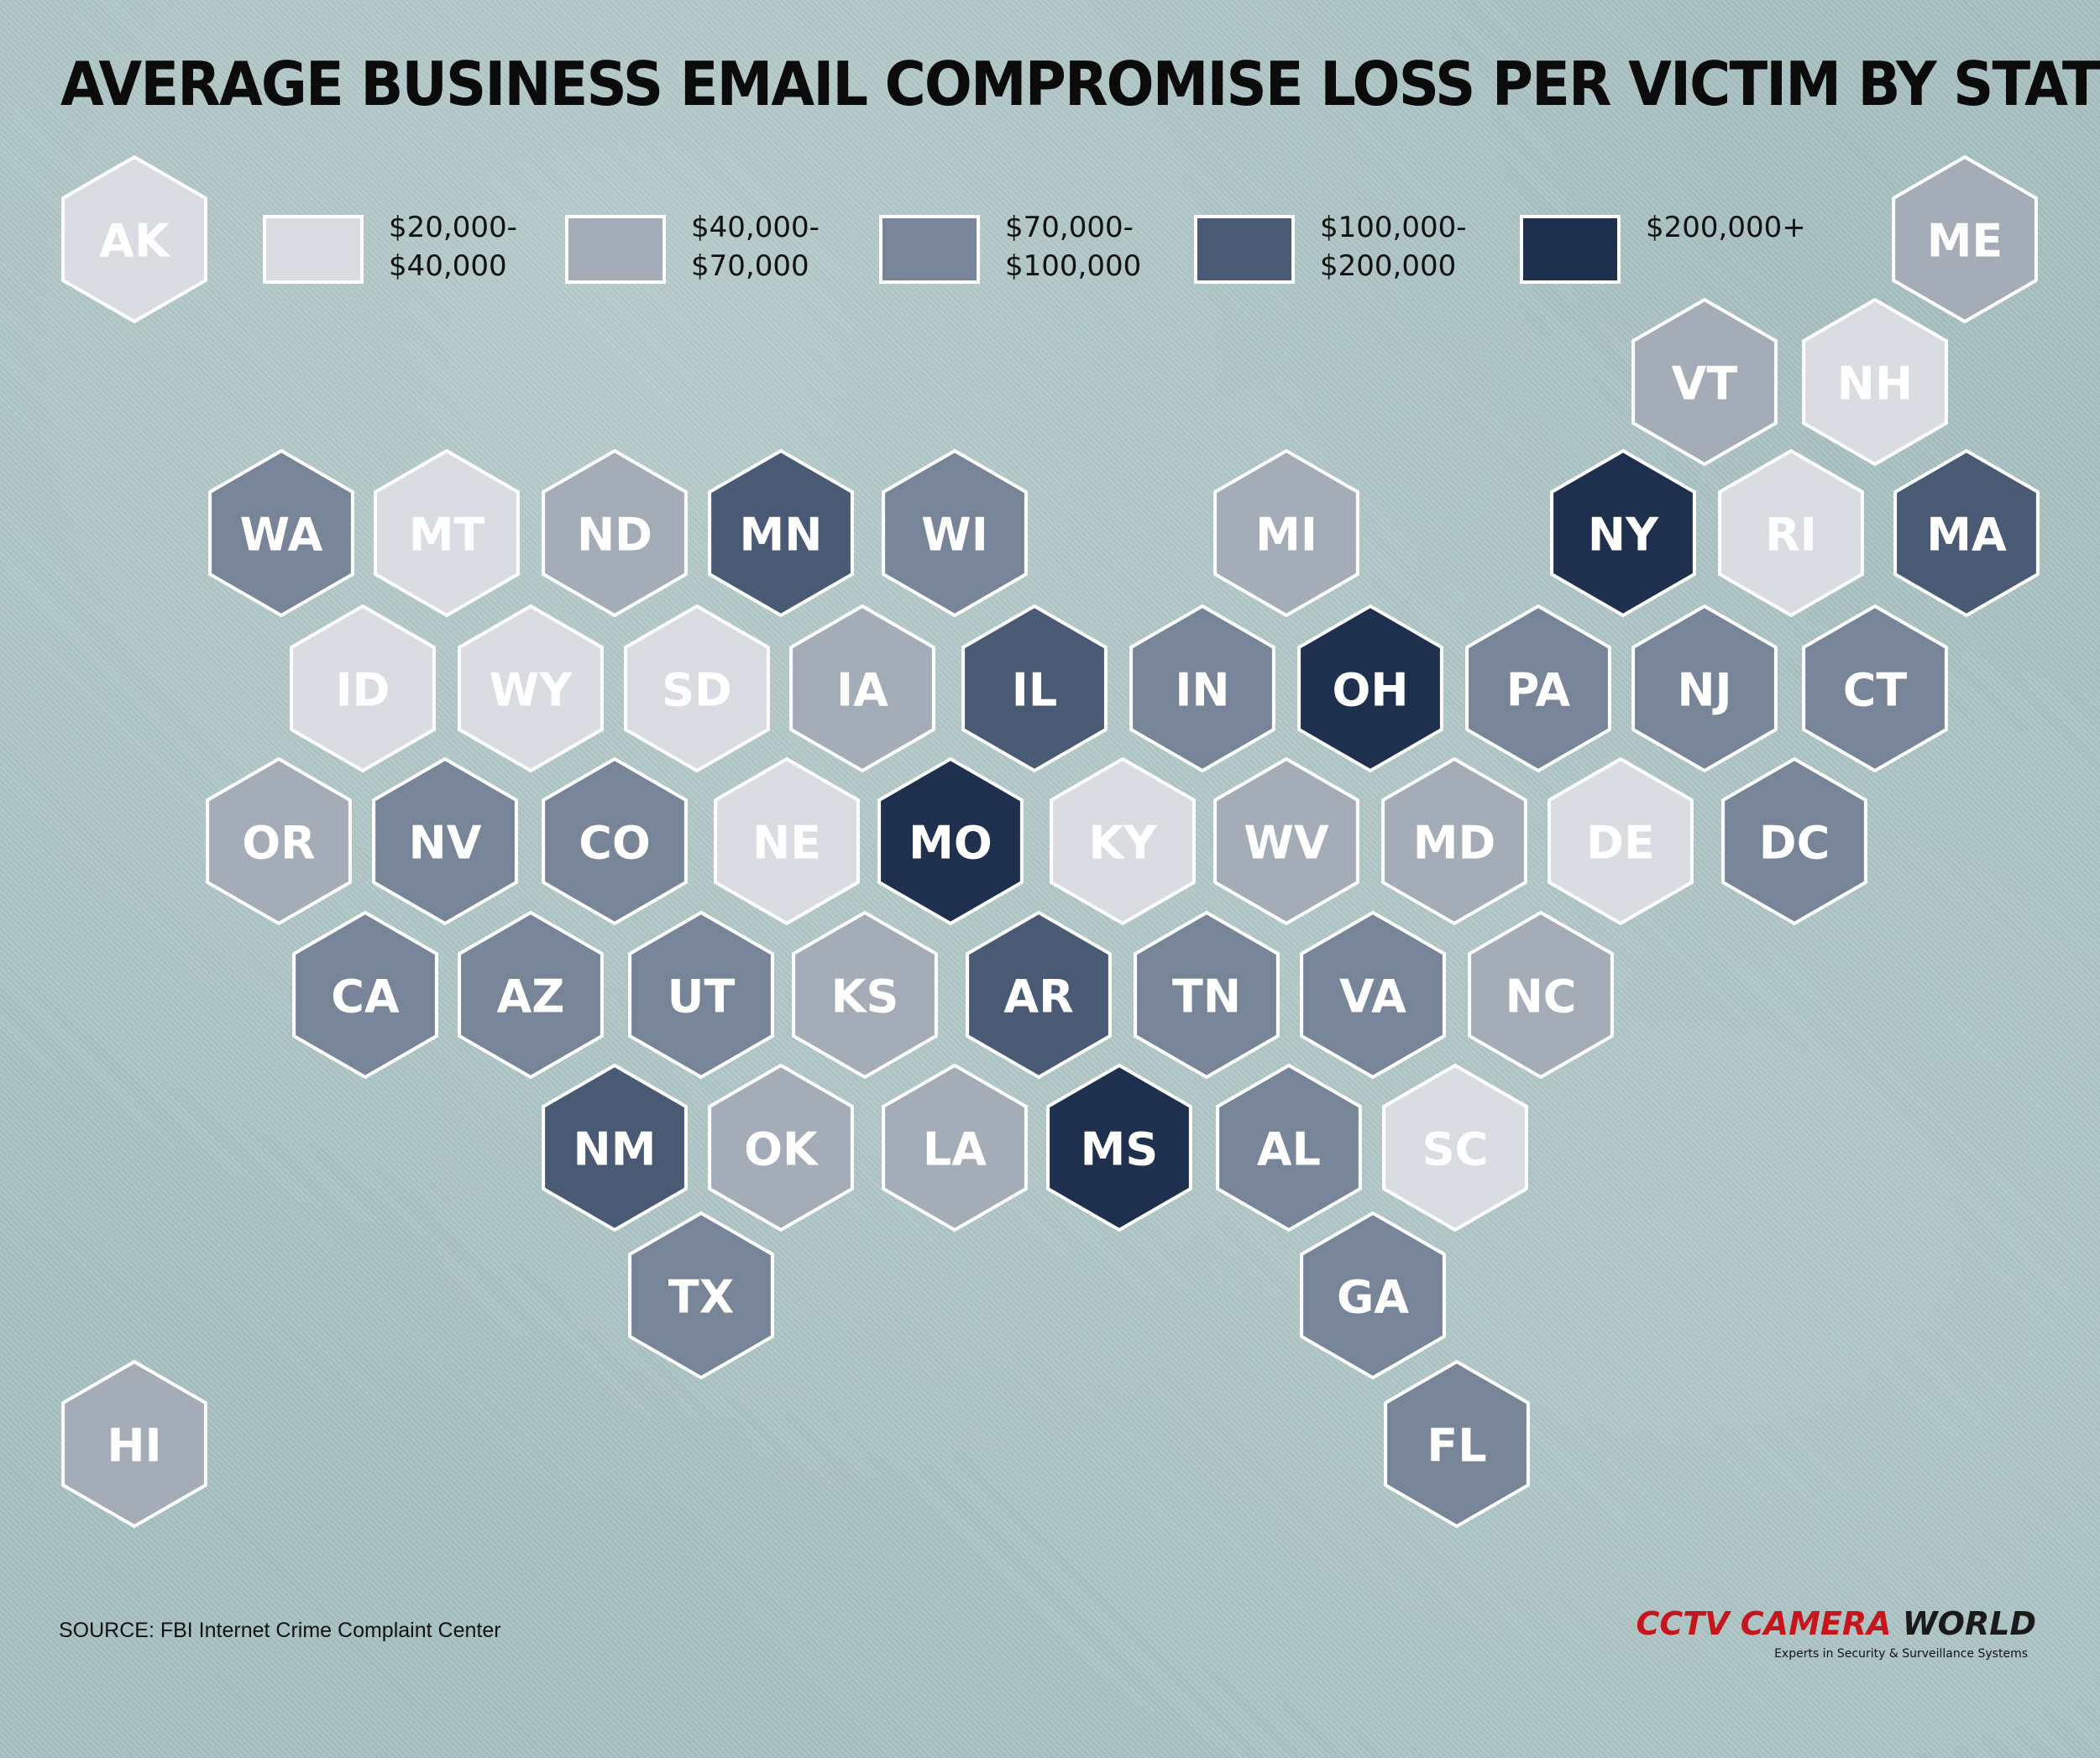 Image resolution: width=2100 pixels, height=1758 pixels. Describe the element at coordinates (1875, 382) in the screenshot. I see `state-hex-nh` at that location.